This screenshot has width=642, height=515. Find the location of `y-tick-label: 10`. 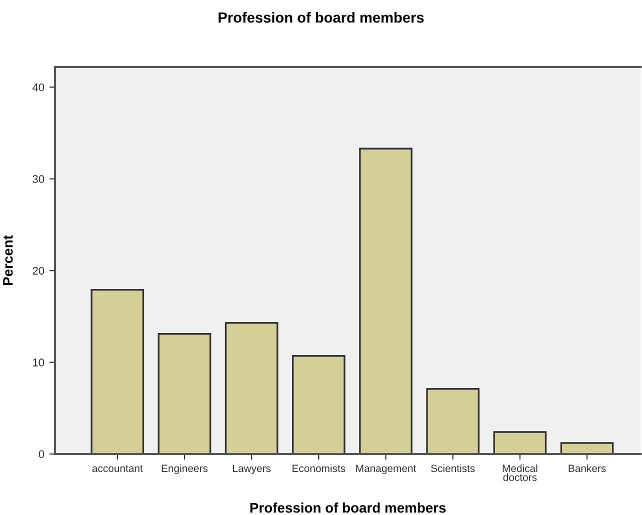

y-tick-label: 10 is located at coordinates (38, 362).